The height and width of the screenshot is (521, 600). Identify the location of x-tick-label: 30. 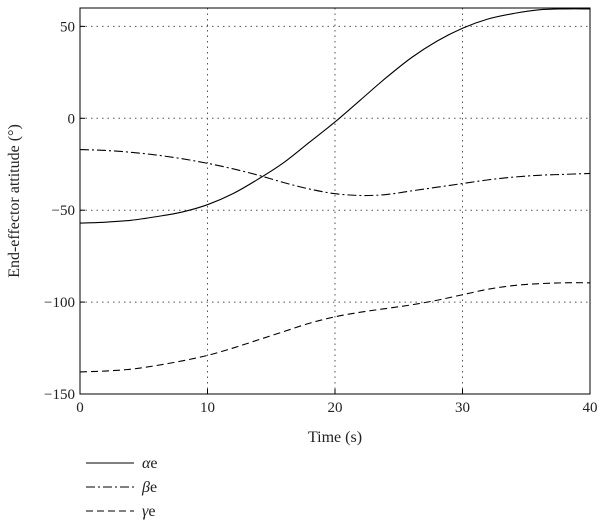
(462, 408).